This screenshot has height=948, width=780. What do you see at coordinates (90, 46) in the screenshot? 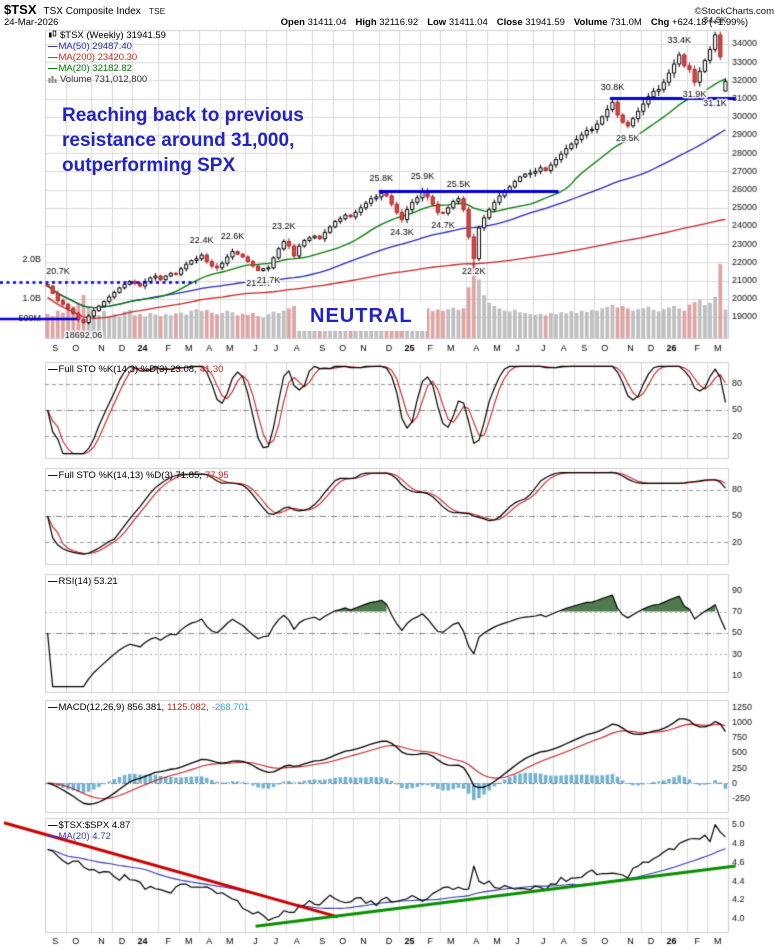
I see `ma50-legend: — MA(50) 29487.40` at bounding box center [90, 46].